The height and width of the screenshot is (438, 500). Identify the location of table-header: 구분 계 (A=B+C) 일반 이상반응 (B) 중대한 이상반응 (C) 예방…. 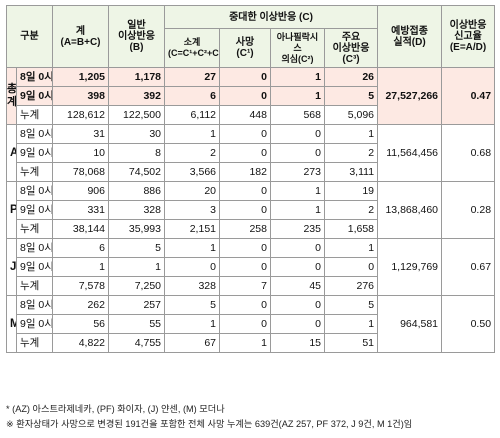
(251, 36).